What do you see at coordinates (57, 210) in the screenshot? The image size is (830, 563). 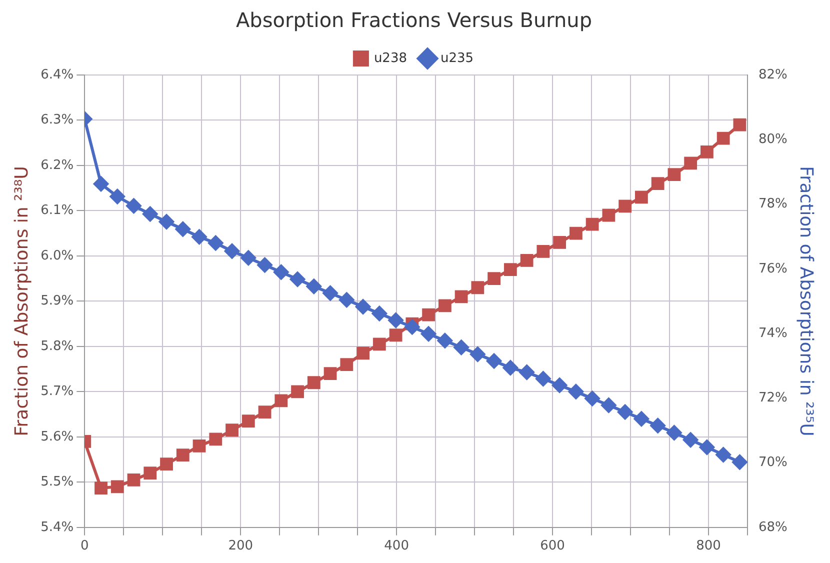 I see `y-tick-label: 6.1%` at bounding box center [57, 210].